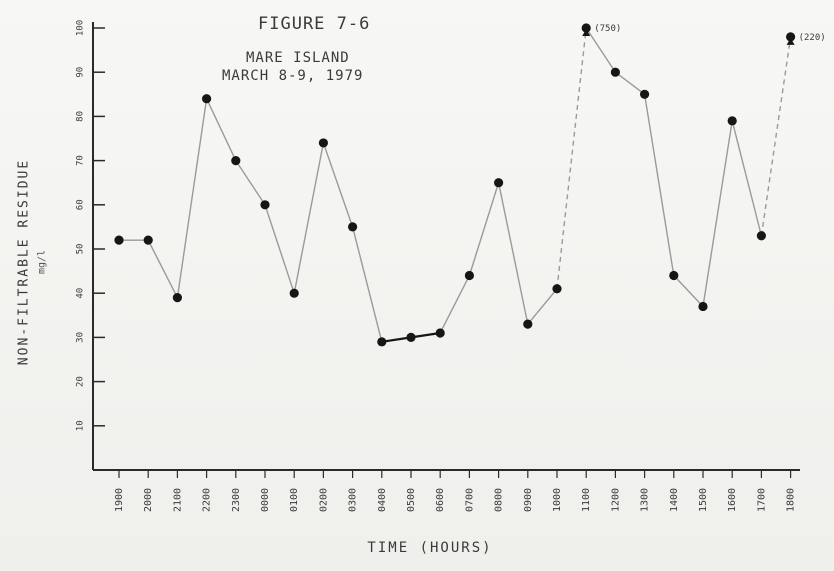 The width and height of the screenshot is (834, 571). What do you see at coordinates (812, 38) in the screenshot?
I see `offscale-value-label: (220)` at bounding box center [812, 38].